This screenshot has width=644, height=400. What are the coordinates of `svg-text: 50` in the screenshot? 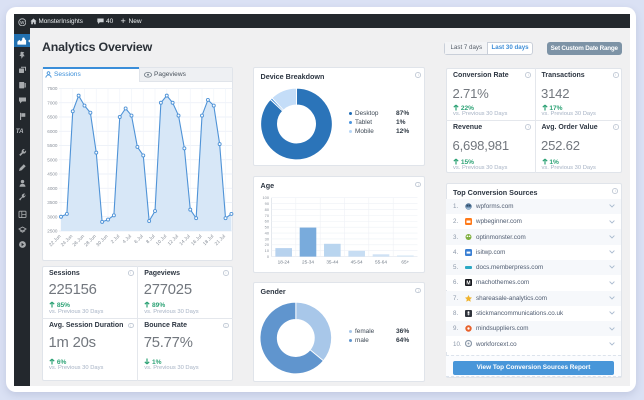 It's located at (267, 227).